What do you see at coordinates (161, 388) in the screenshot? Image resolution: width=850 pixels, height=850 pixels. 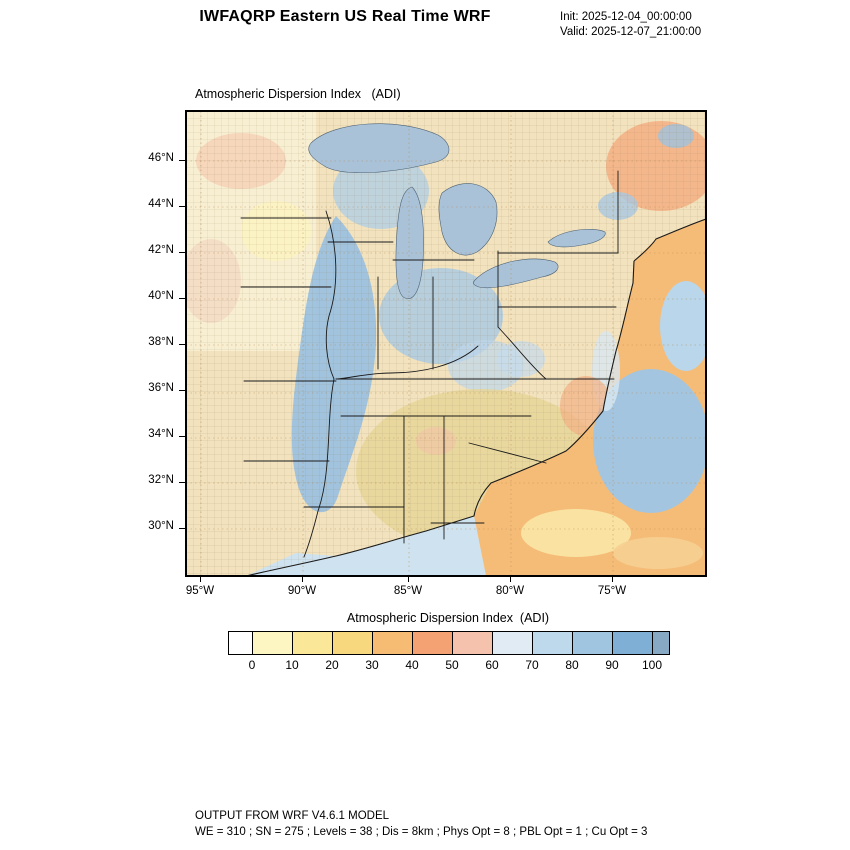 I see `lat-tick-label: 36°N` at bounding box center [161, 388].